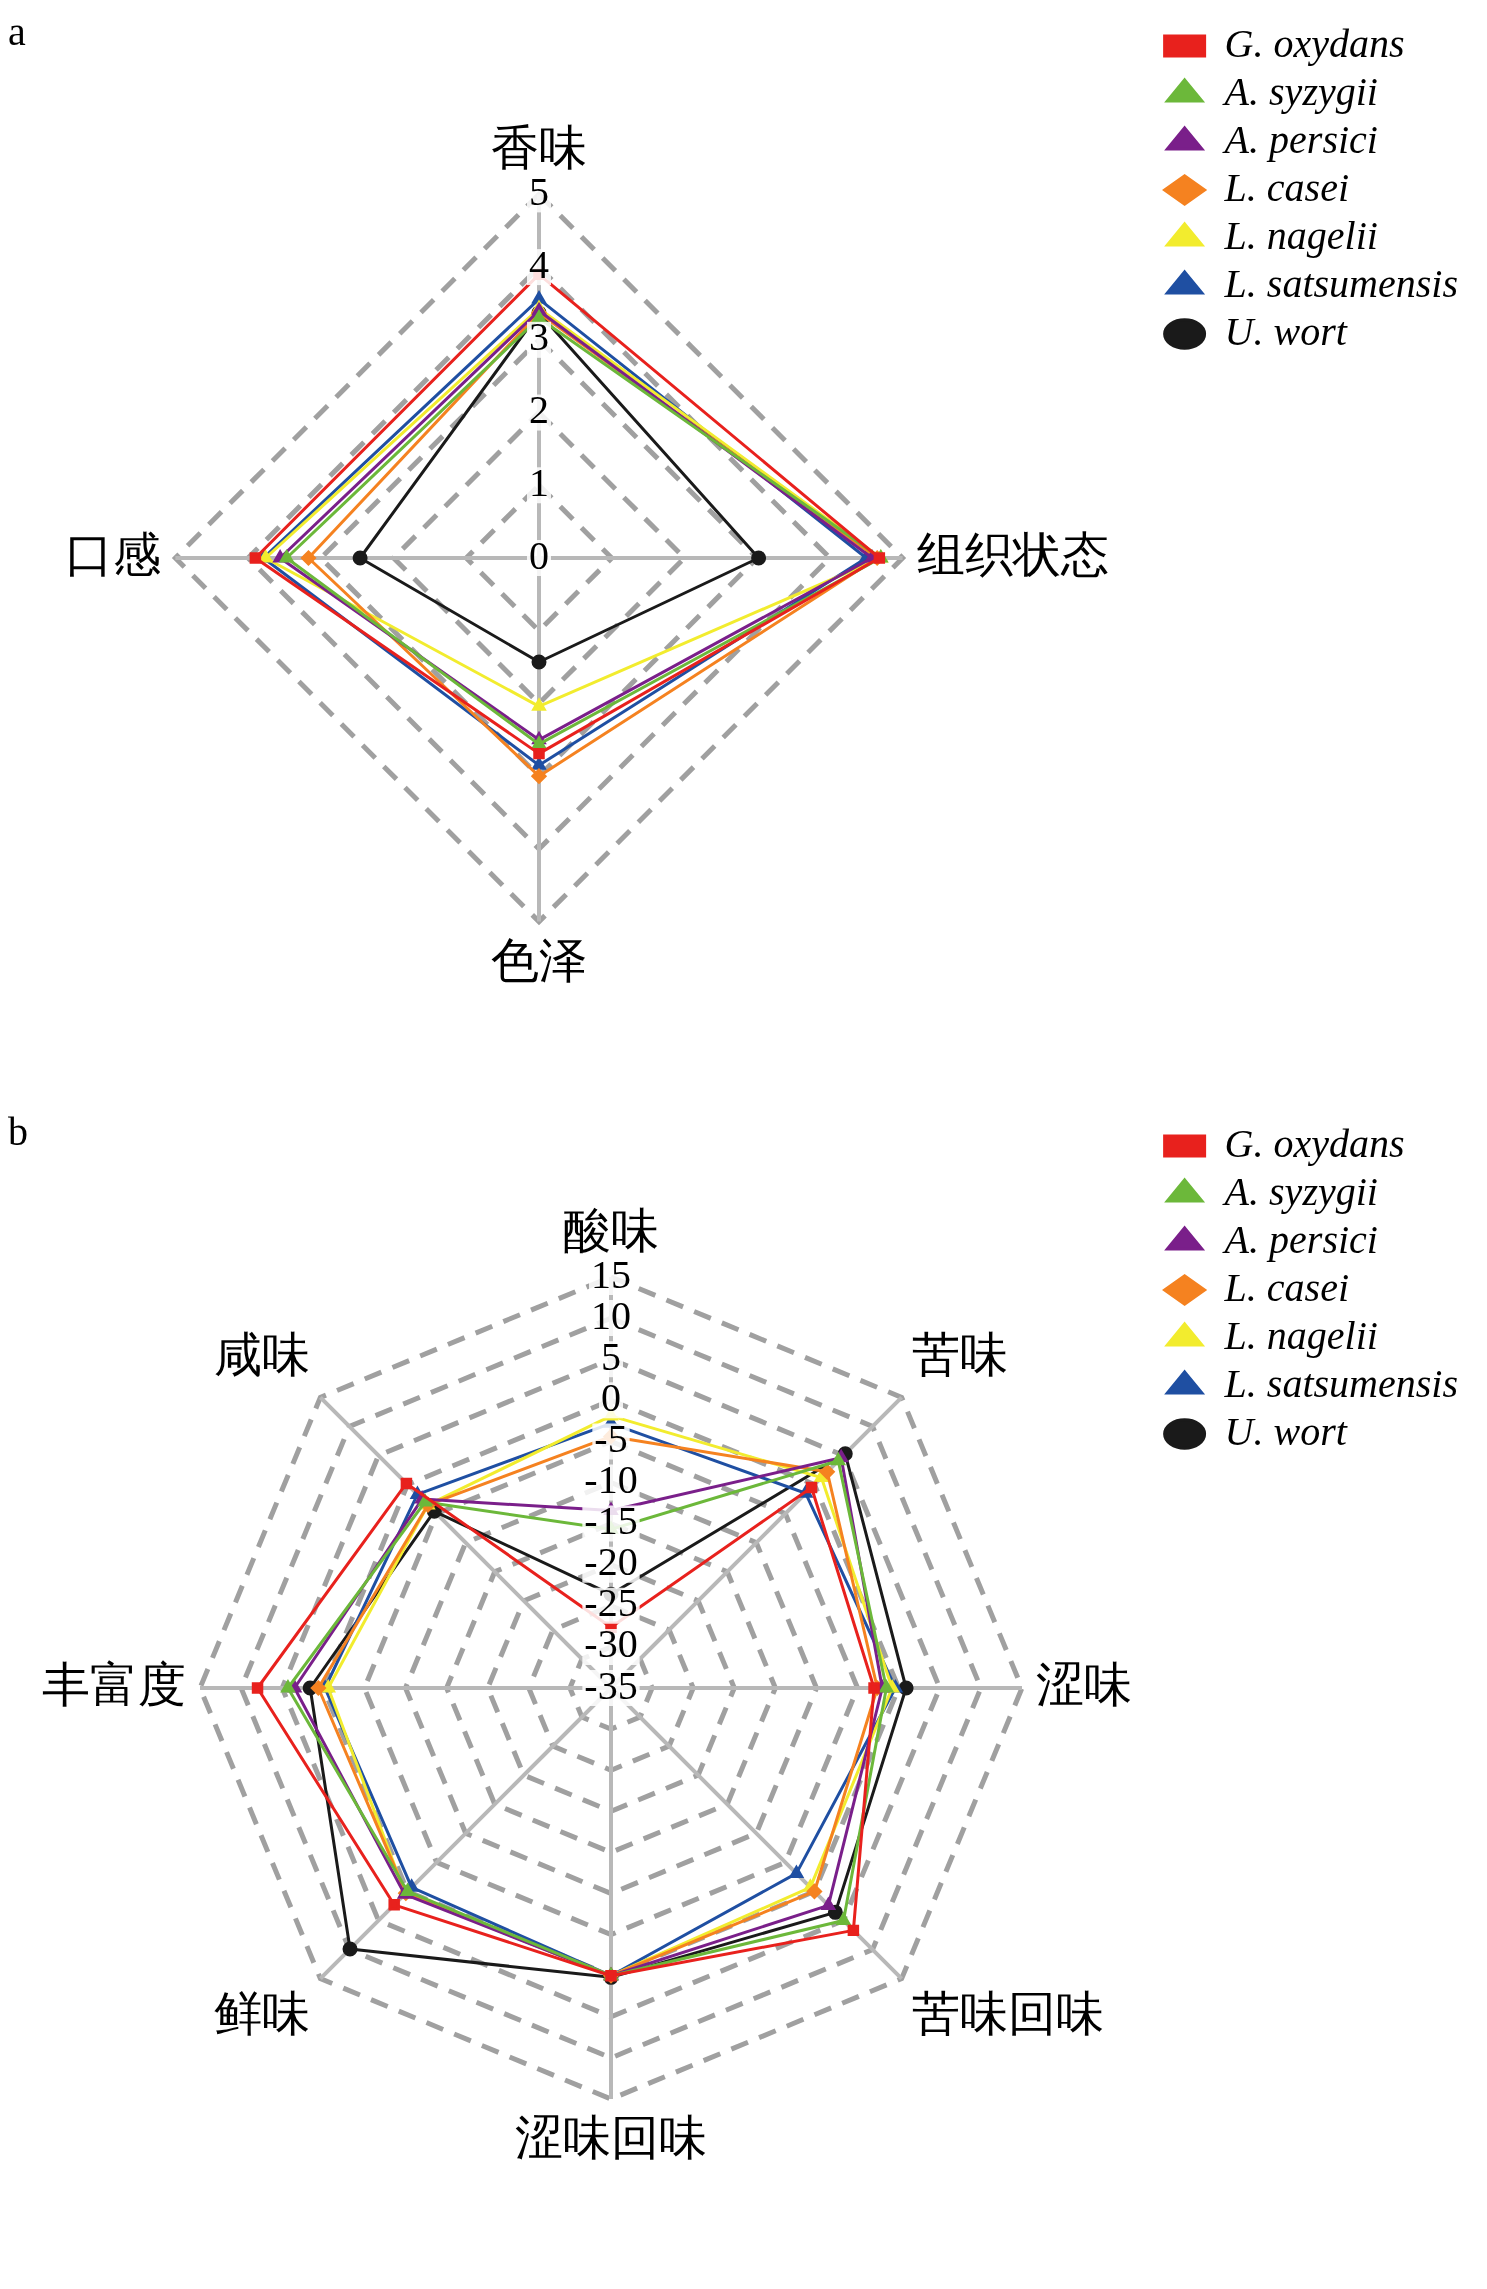 Image resolution: width=1487 pixels, height=2289 pixels. What do you see at coordinates (611, 1521) in the screenshot?
I see `y-tick-label: -15` at bounding box center [611, 1521].